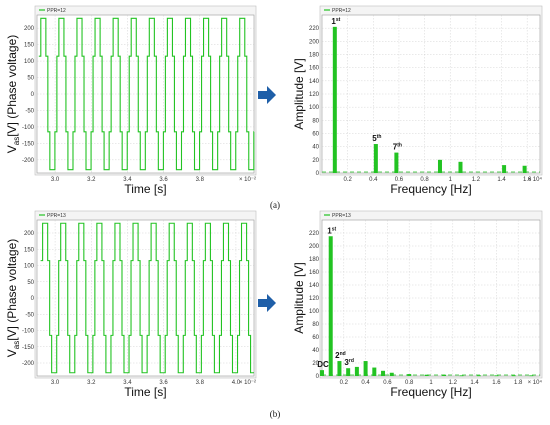  Describe the element at coordinates (236, 383) in the screenshot. I see `x-tick-label: 4.0` at that location.